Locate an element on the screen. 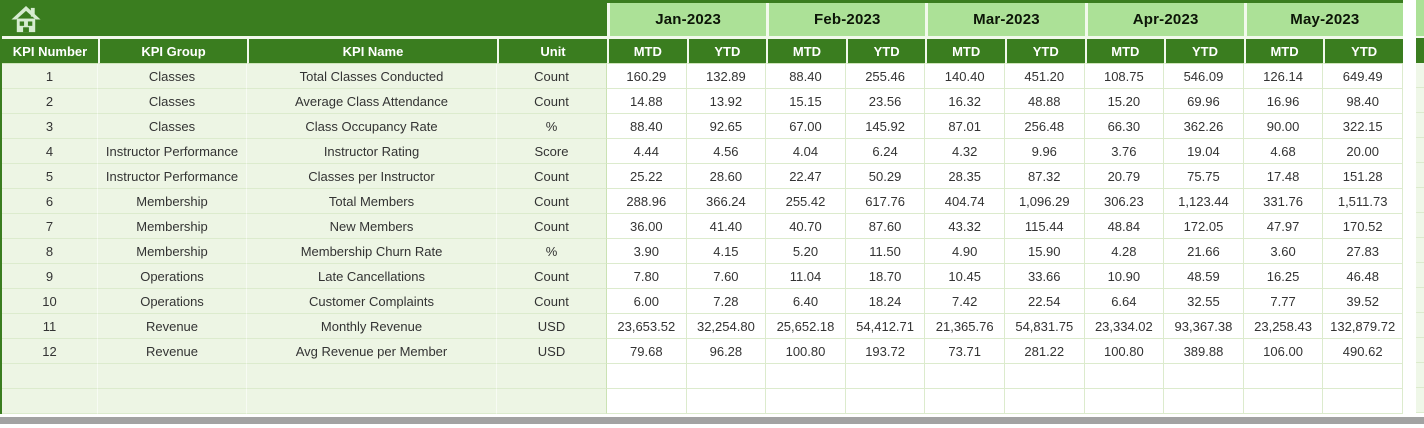  kpi-name-cell: Membership Churn Rate is located at coordinates (372, 251).